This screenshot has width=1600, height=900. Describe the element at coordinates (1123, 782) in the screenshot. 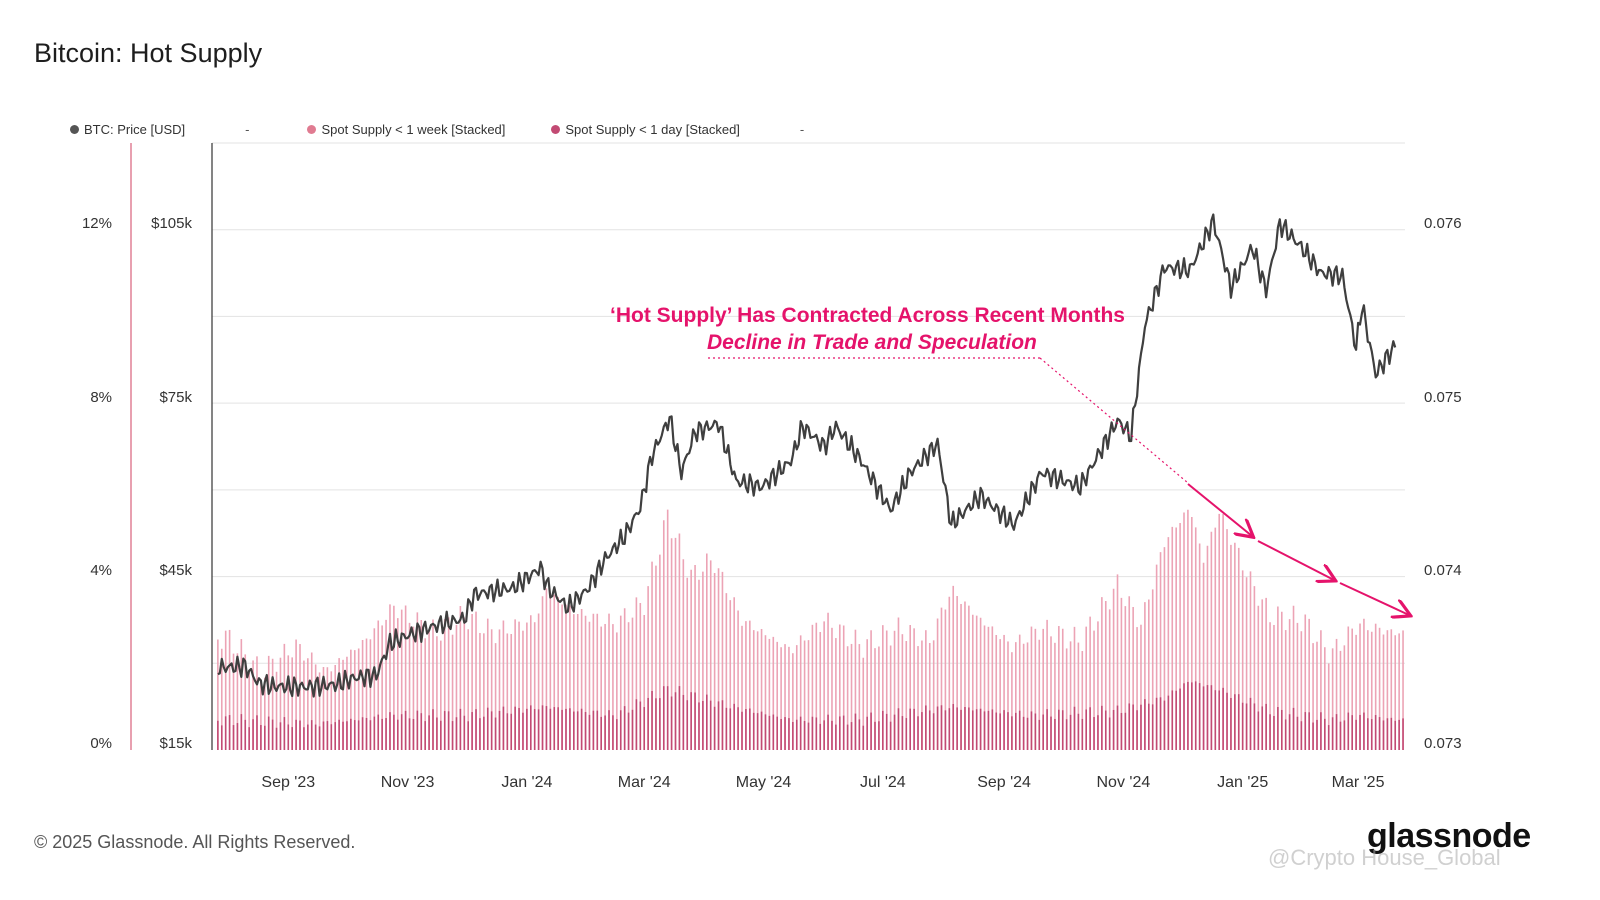

I see `x-tick-label: Nov '24` at that location.